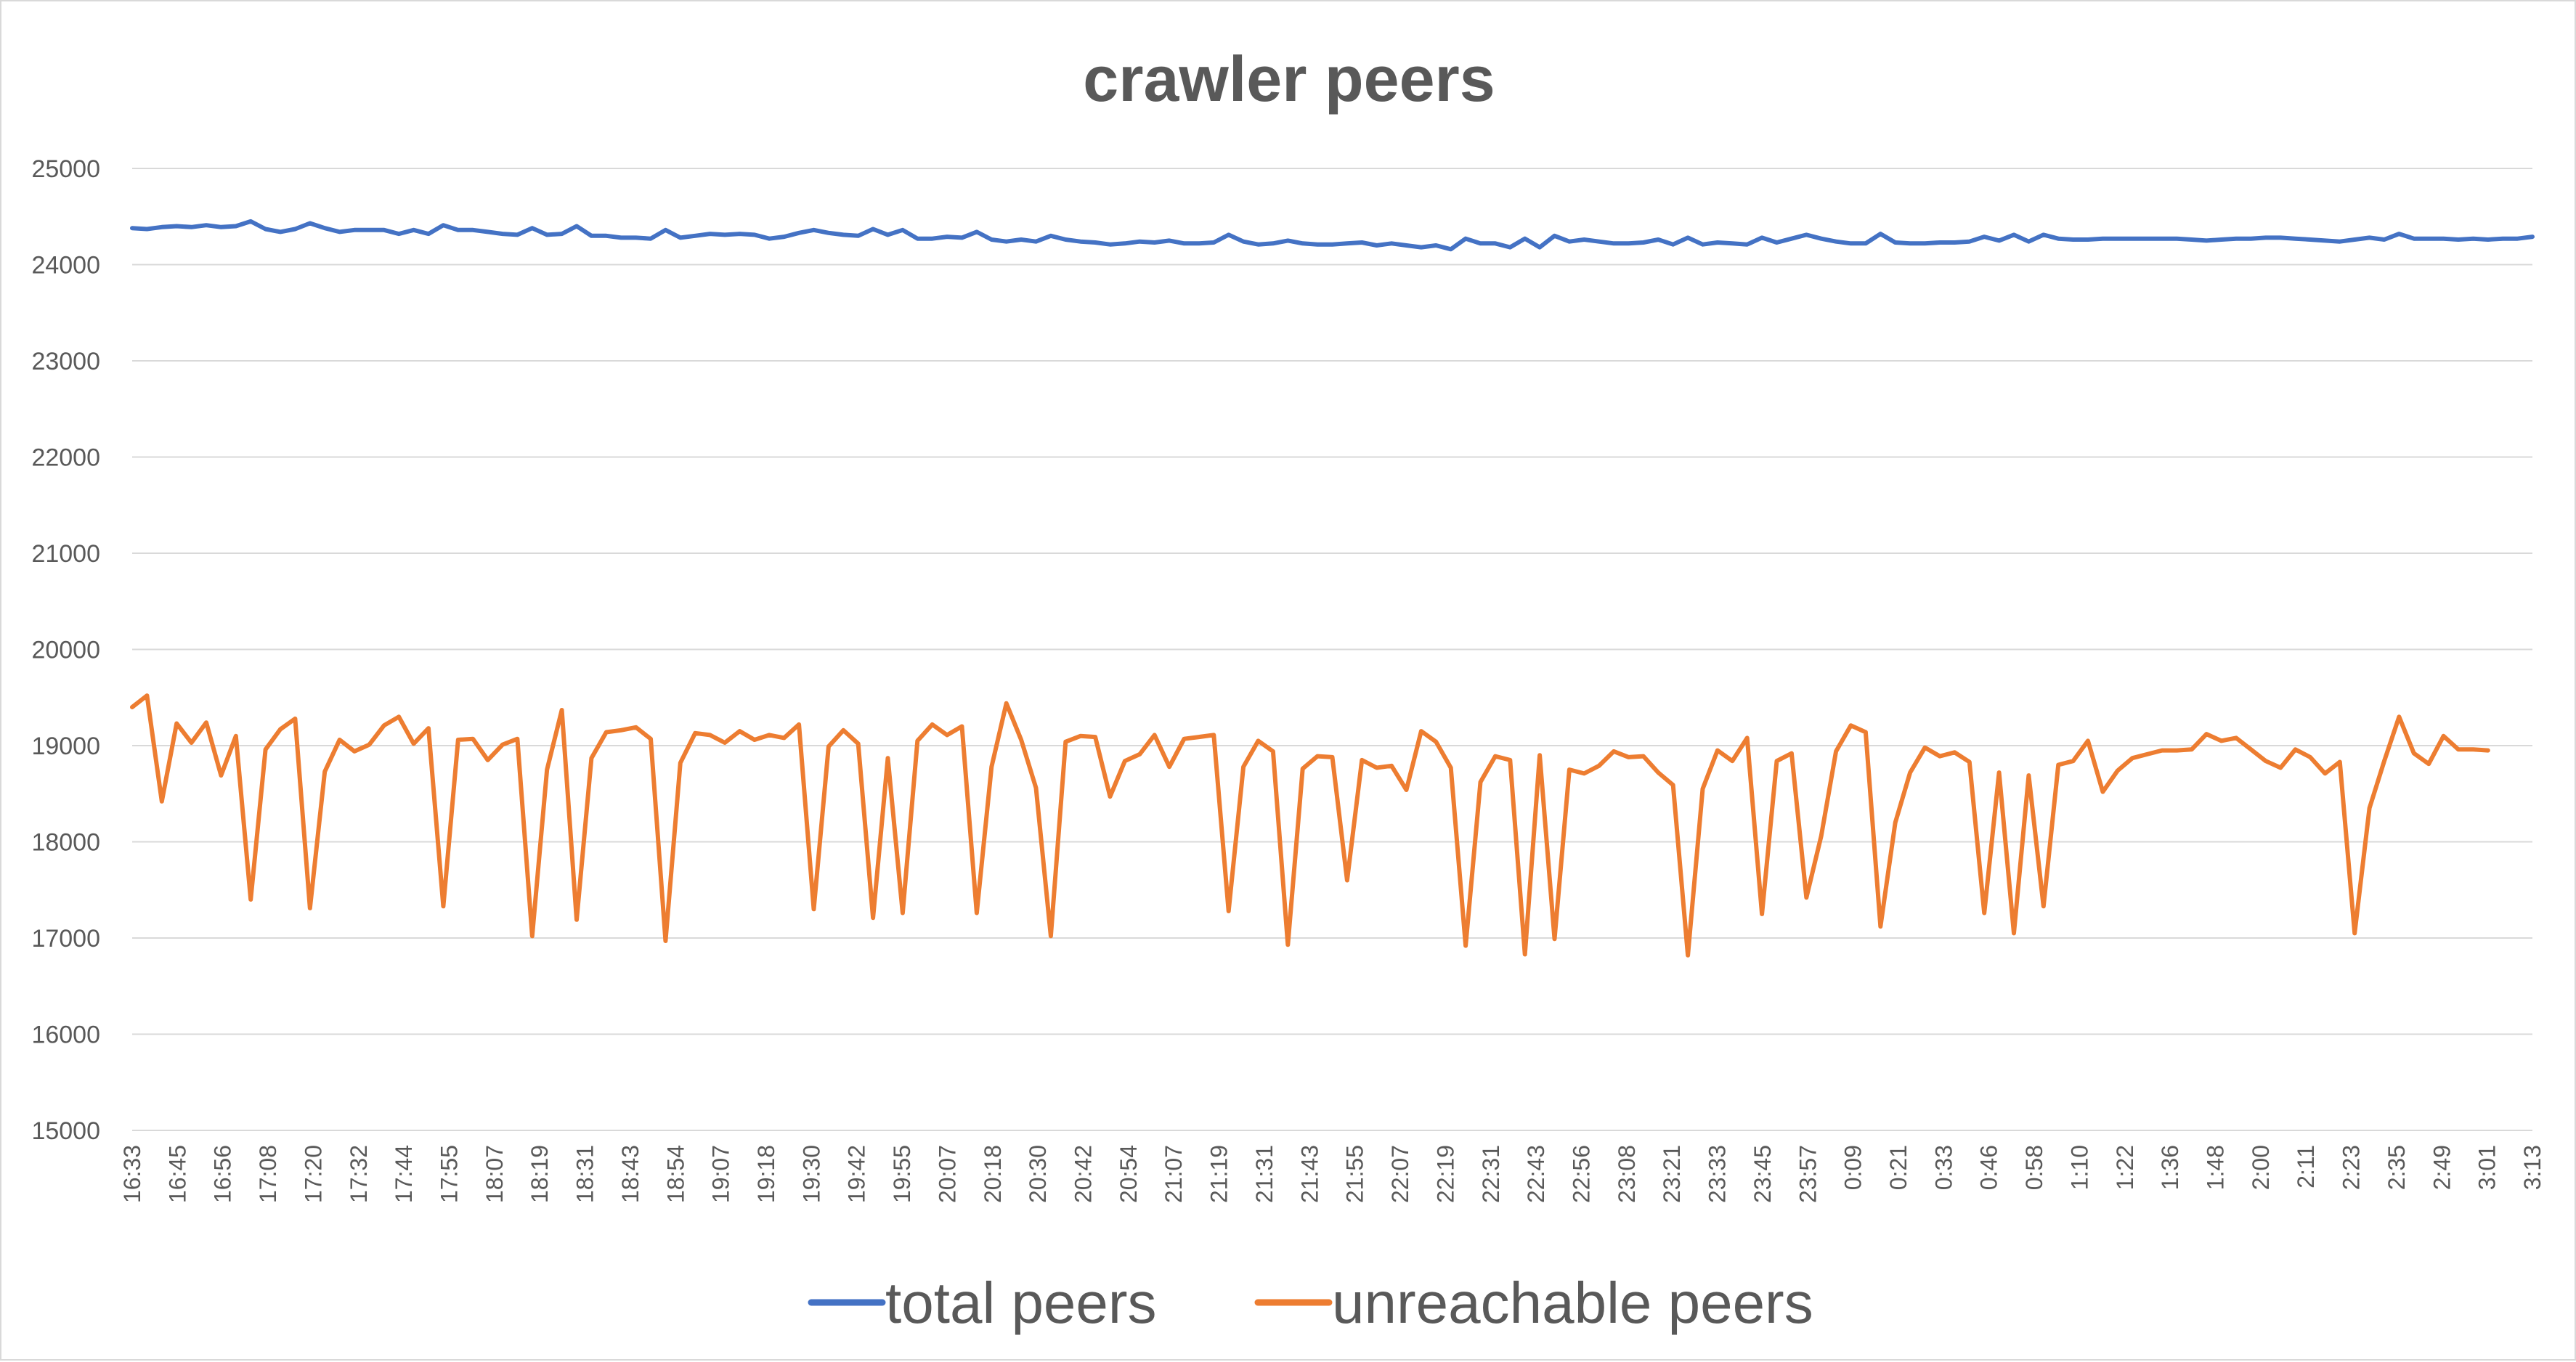  What do you see at coordinates (65, 554) in the screenshot?
I see `y-tick-label: 21000` at bounding box center [65, 554].